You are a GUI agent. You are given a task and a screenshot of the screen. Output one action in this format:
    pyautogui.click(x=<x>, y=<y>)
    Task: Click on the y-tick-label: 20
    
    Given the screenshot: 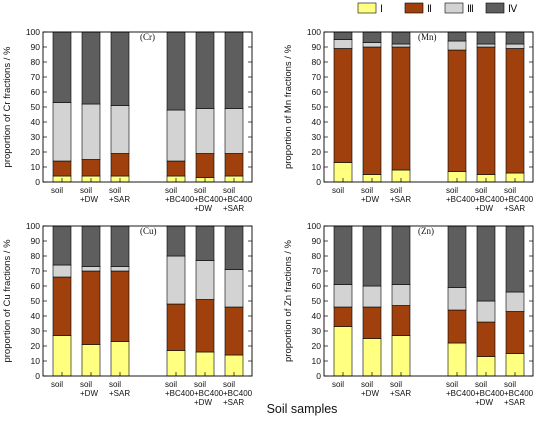 What is the action you would take?
    pyautogui.click(x=36, y=346)
    